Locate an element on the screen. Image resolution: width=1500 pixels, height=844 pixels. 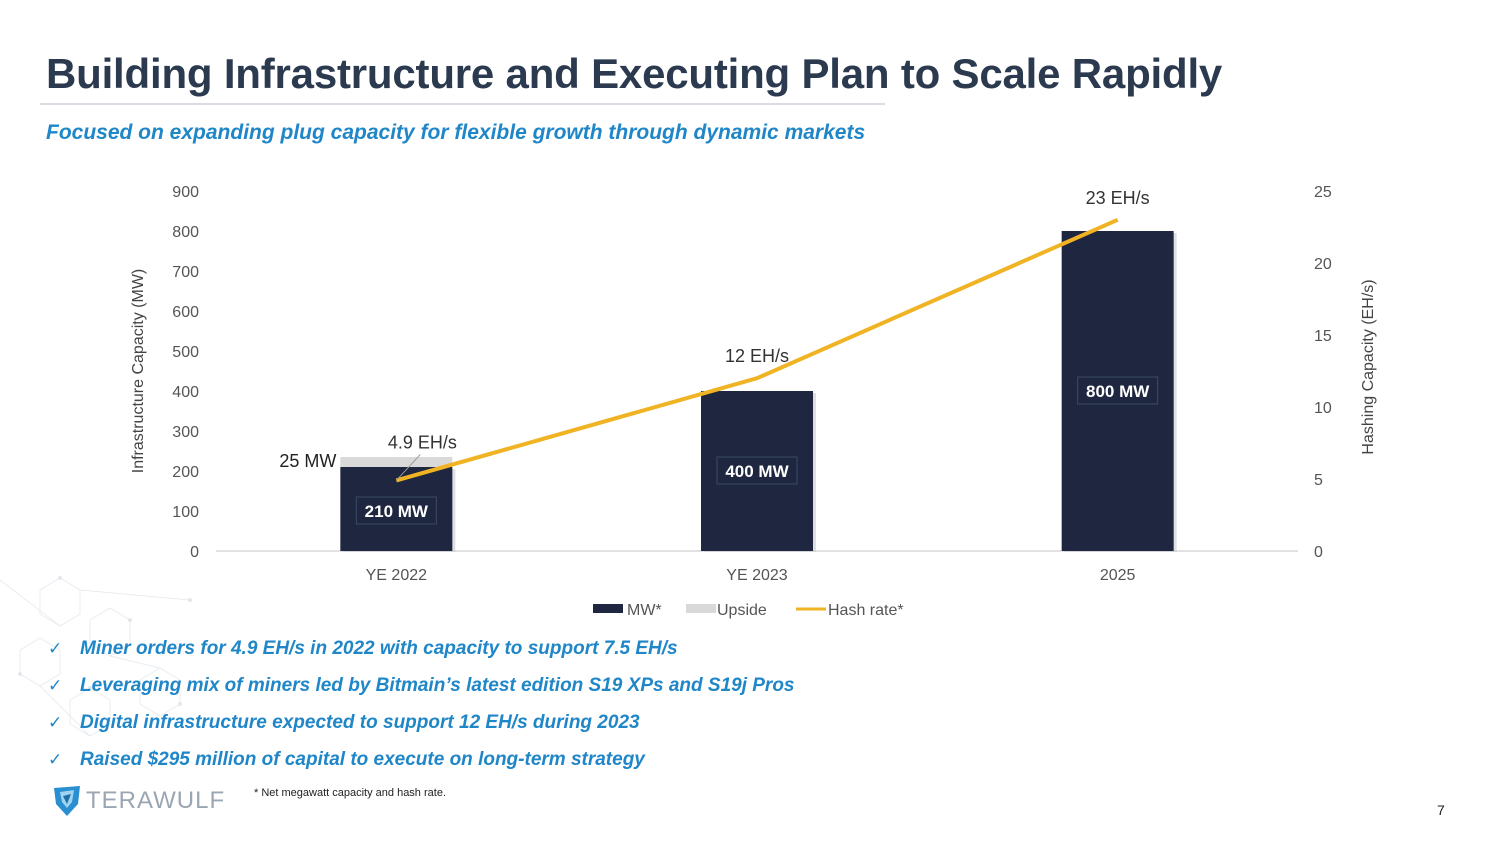
hash-rate-label: 12 EH/s is located at coordinates (757, 356).